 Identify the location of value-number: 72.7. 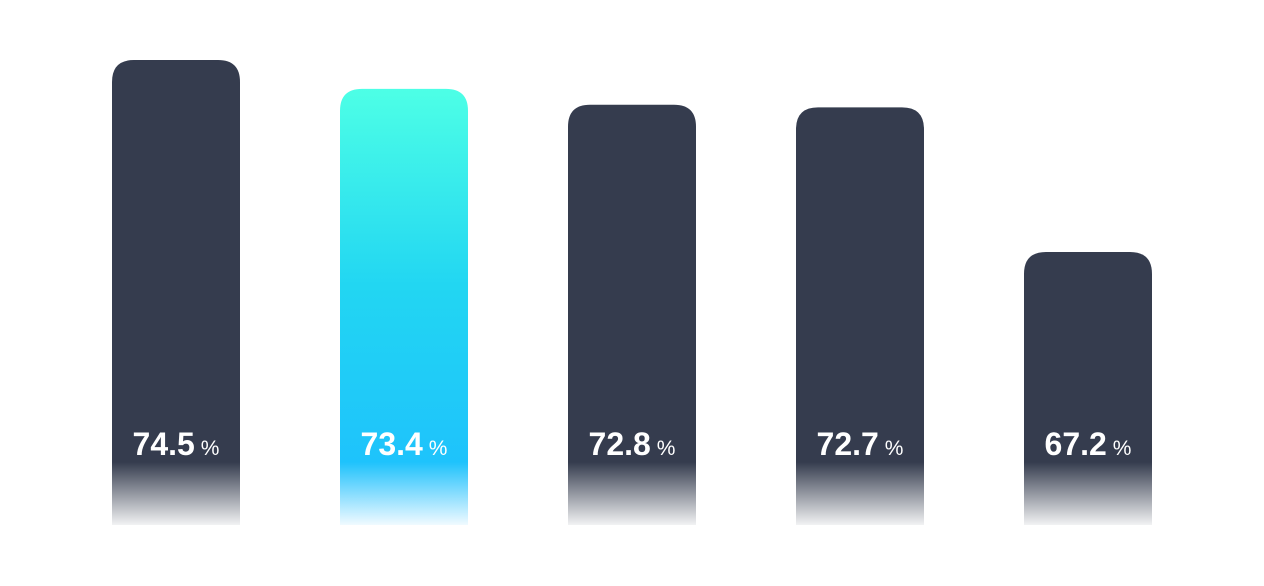
(848, 444).